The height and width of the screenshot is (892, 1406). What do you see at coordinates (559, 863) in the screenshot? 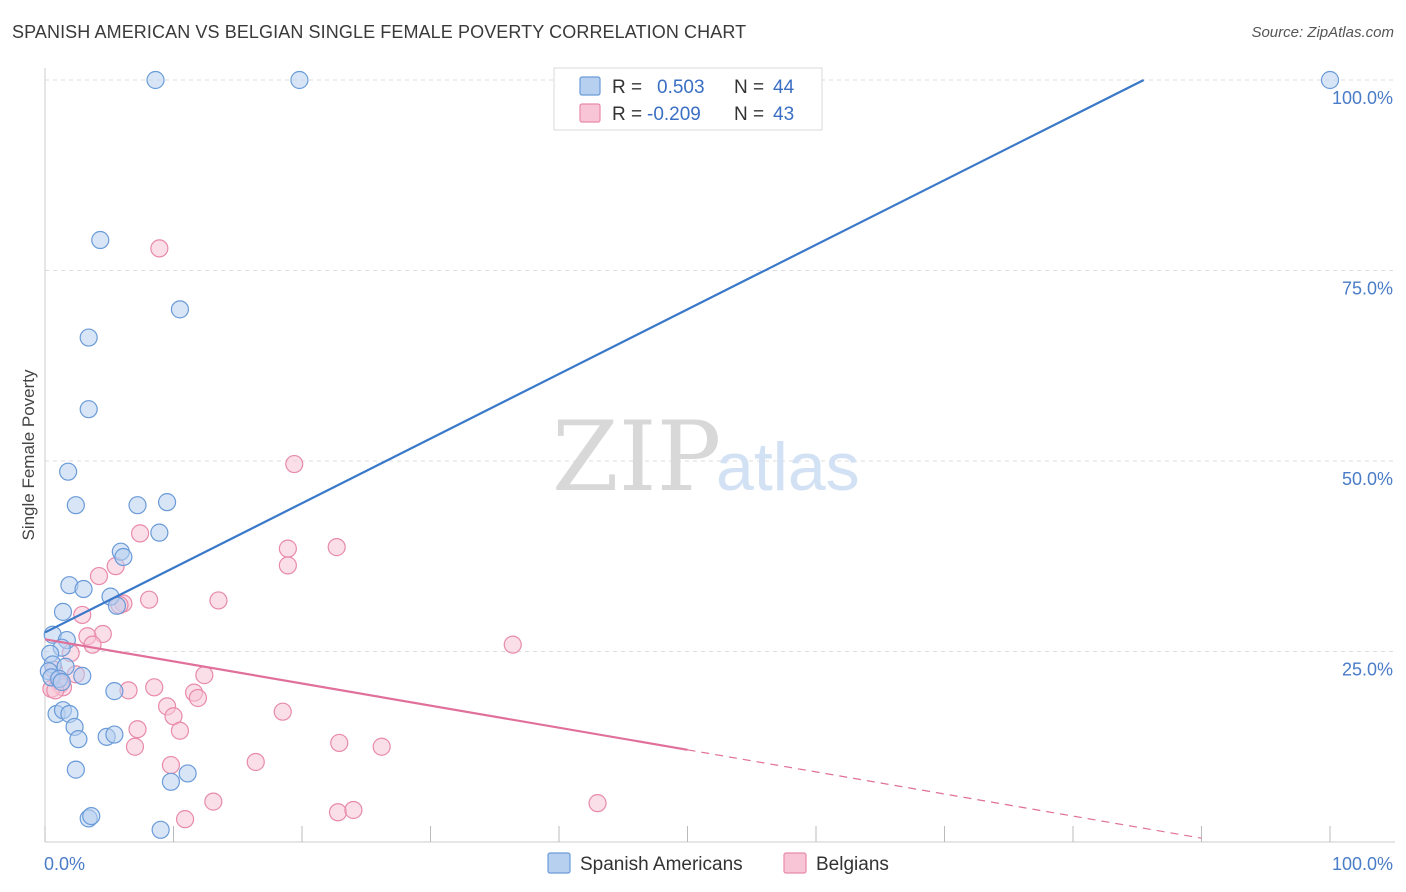
I see `series-legend-swatch-spanish-americans` at bounding box center [559, 863].